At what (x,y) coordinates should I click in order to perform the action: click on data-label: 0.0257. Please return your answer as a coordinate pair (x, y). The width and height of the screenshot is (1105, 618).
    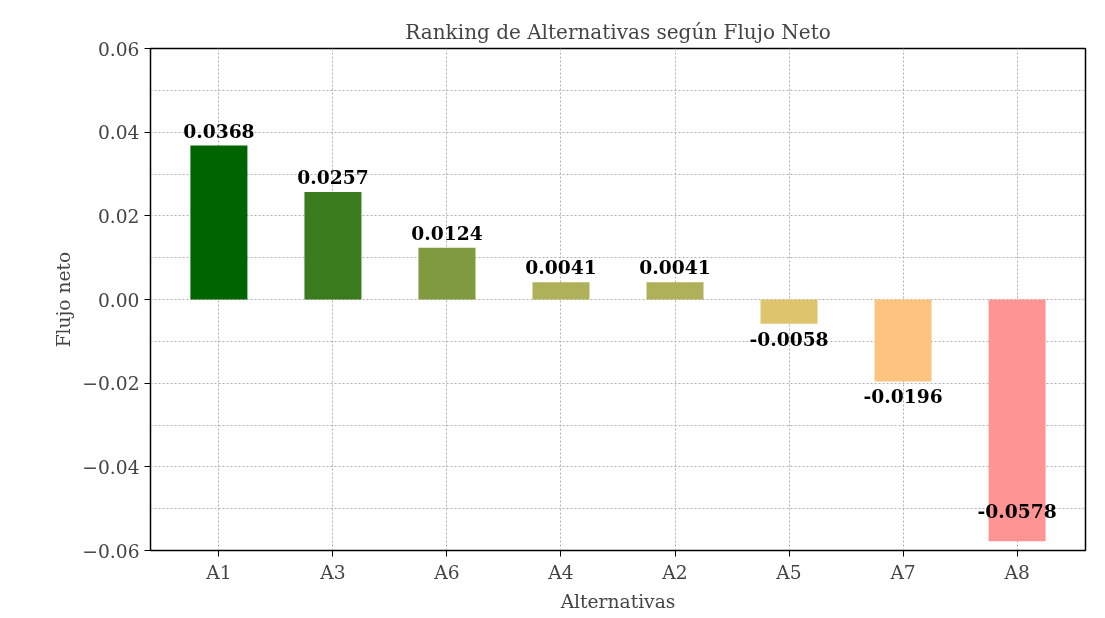
    Looking at the image, I should click on (333, 176).